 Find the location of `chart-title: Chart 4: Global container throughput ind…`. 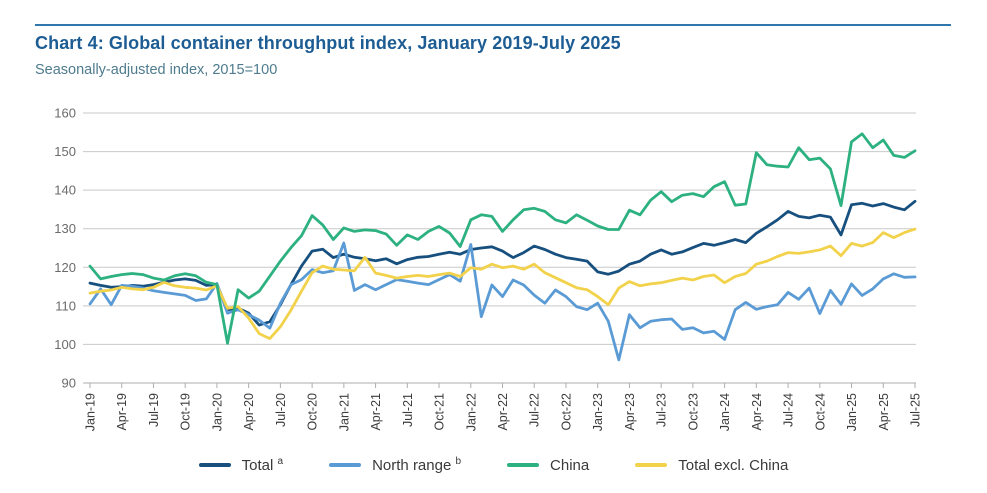

chart-title: Chart 4: Global container throughput ind… is located at coordinates (328, 43).